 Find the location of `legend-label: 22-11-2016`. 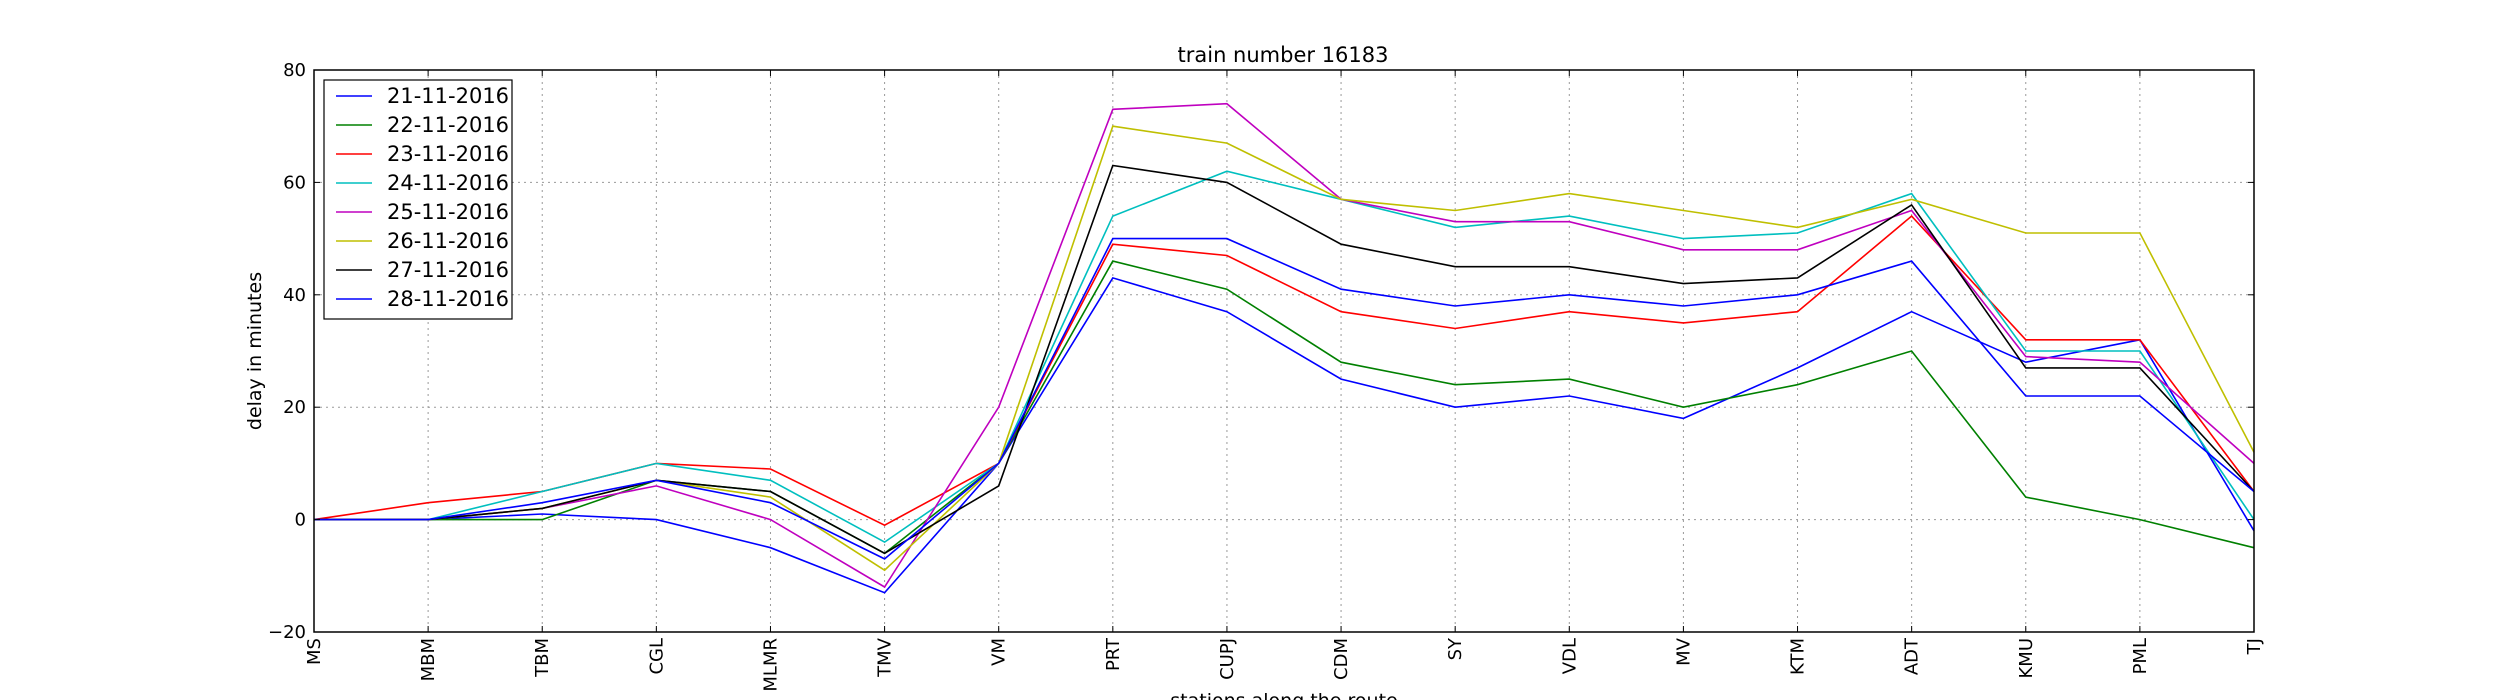

legend-label: 22-11-2016 is located at coordinates (448, 125).